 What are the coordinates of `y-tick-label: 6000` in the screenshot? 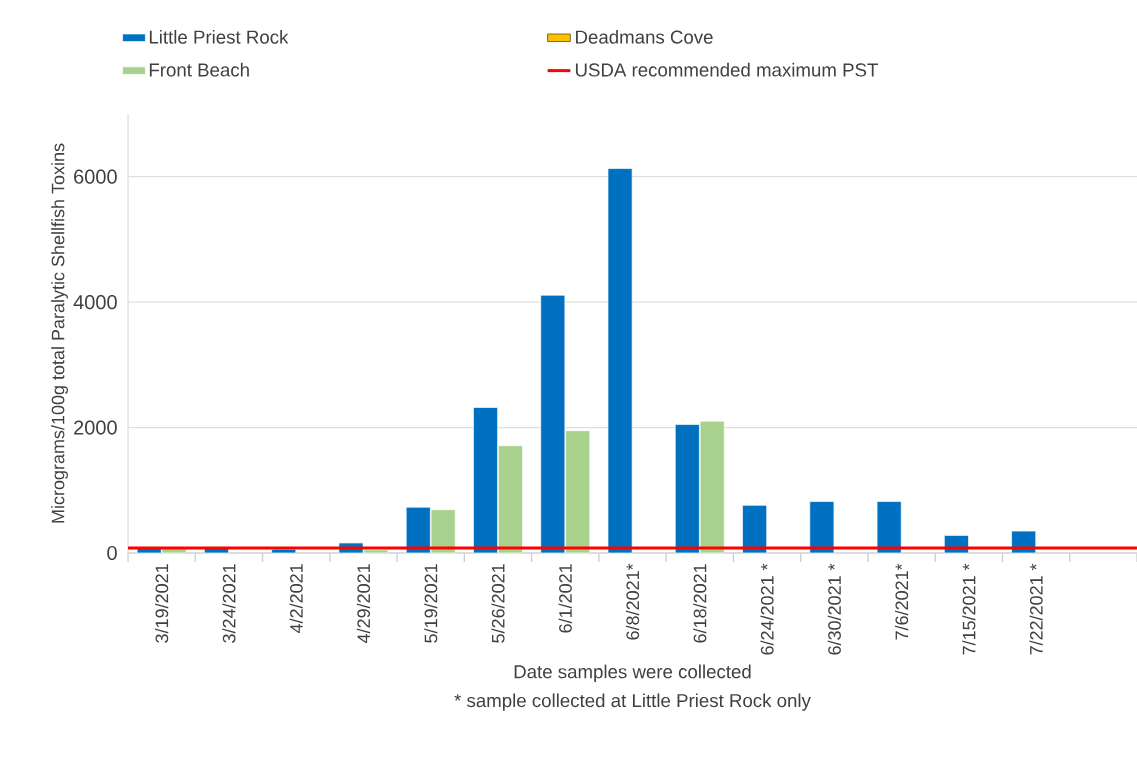 It's located at (95, 176).